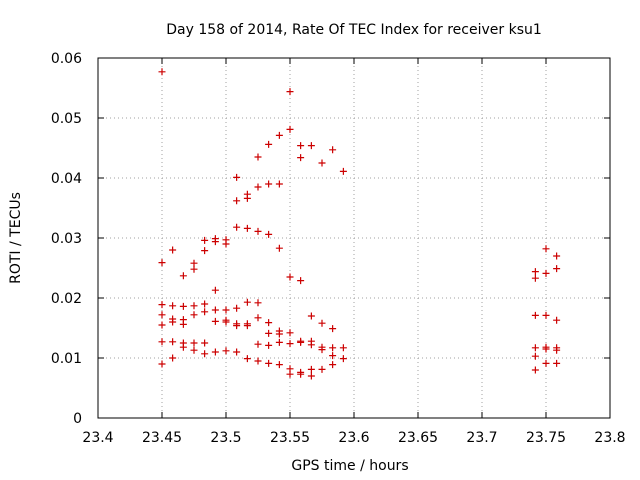  What do you see at coordinates (225, 438) in the screenshot?
I see `x-tick-label: 23.5` at bounding box center [225, 438].